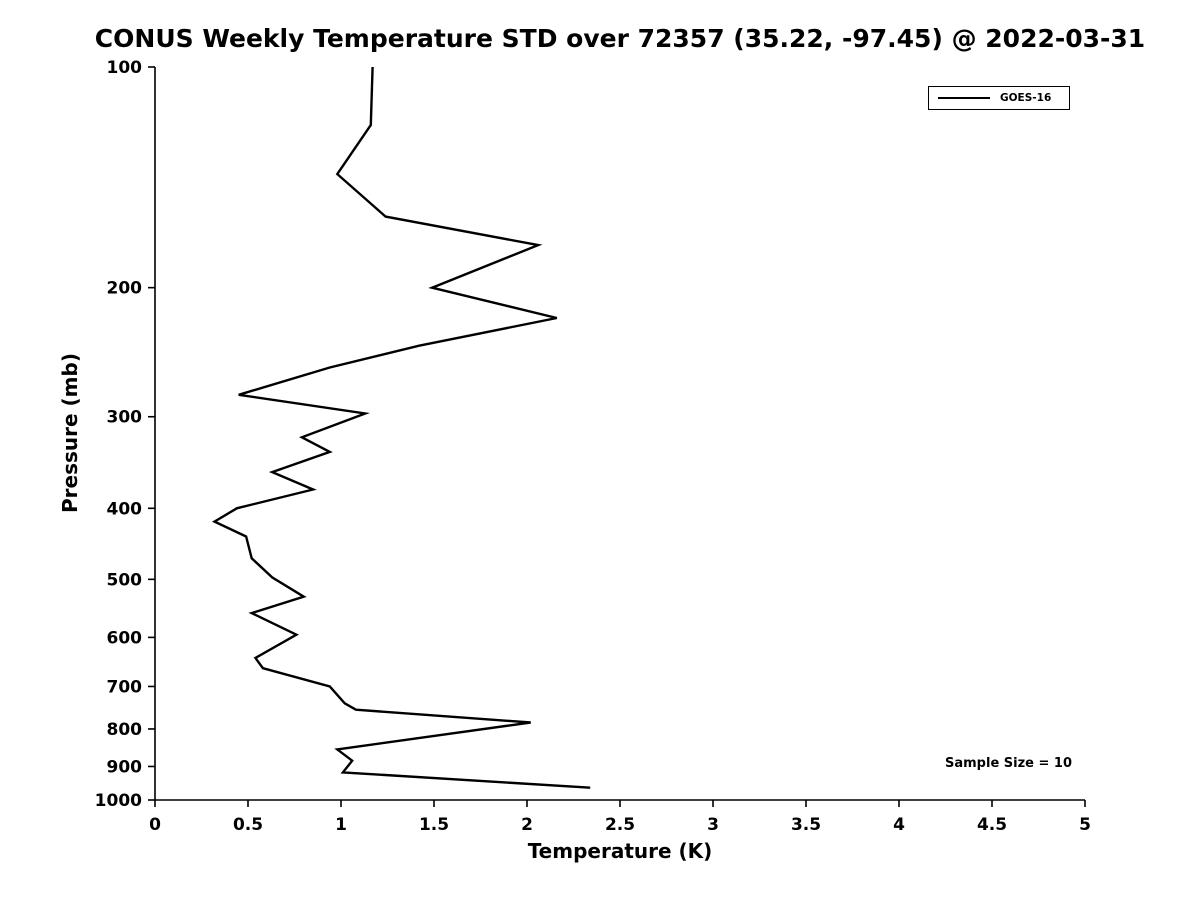 Image resolution: width=1200 pixels, height=900 pixels. I want to click on legend-line-sample, so click(964, 98).